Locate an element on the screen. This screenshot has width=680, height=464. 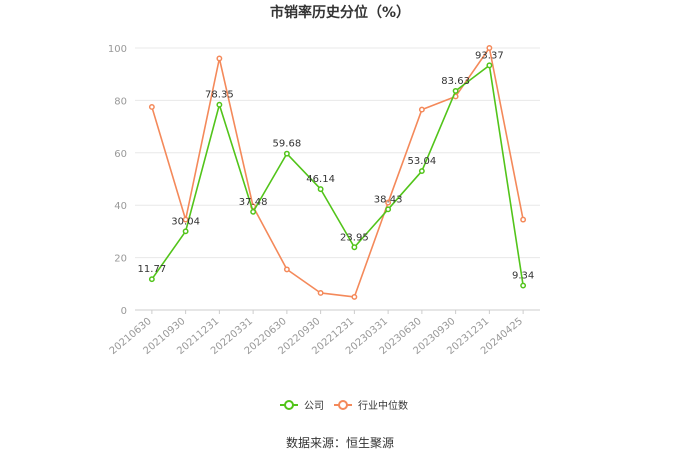
source-note: 数据来源：恒生聚源 is located at coordinates (340, 442).